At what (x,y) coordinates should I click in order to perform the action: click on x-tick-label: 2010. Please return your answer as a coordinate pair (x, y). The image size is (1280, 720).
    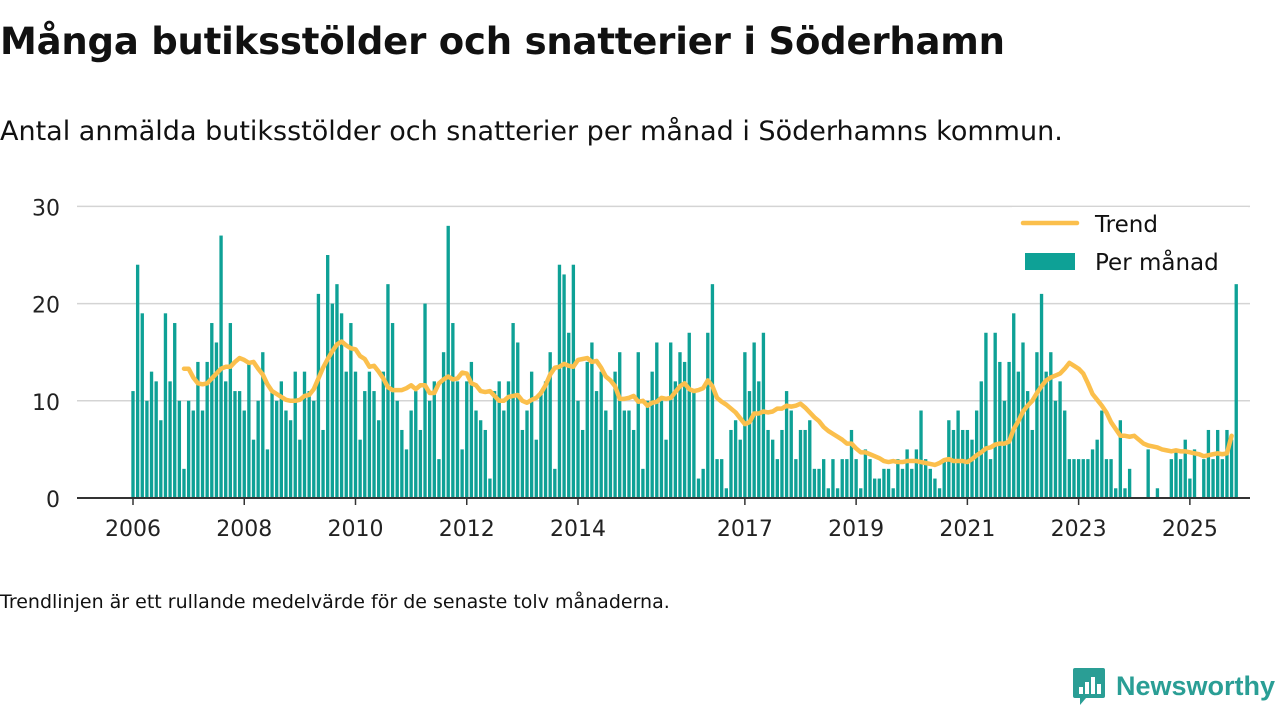
    Looking at the image, I should click on (356, 529).